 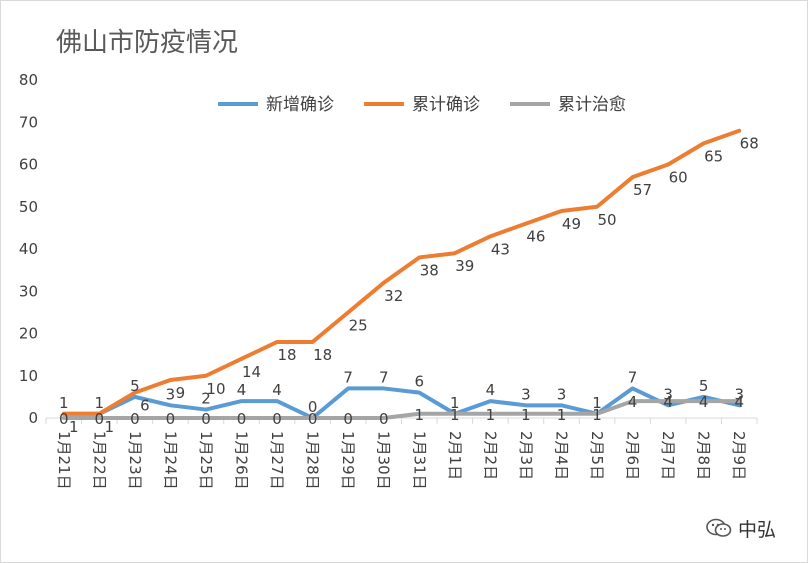 What do you see at coordinates (571, 224) in the screenshot?
I see `data-label: 49` at bounding box center [571, 224].